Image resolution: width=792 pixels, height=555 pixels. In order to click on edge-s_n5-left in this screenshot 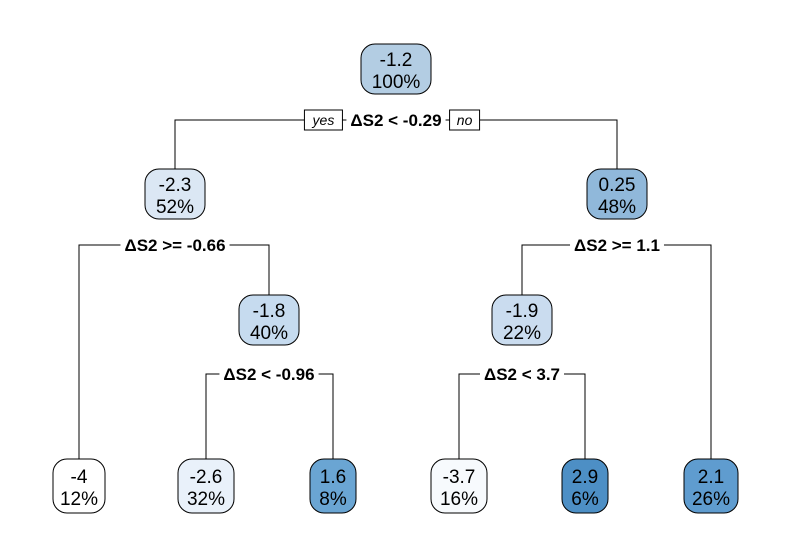, I will do `click(469, 416)`.